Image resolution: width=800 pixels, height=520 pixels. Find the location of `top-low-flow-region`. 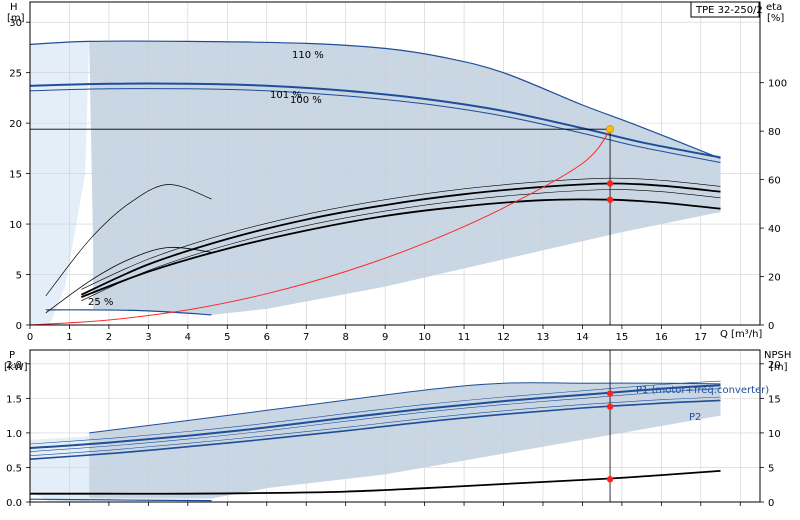

top-low-flow-region is located at coordinates (60, 183).